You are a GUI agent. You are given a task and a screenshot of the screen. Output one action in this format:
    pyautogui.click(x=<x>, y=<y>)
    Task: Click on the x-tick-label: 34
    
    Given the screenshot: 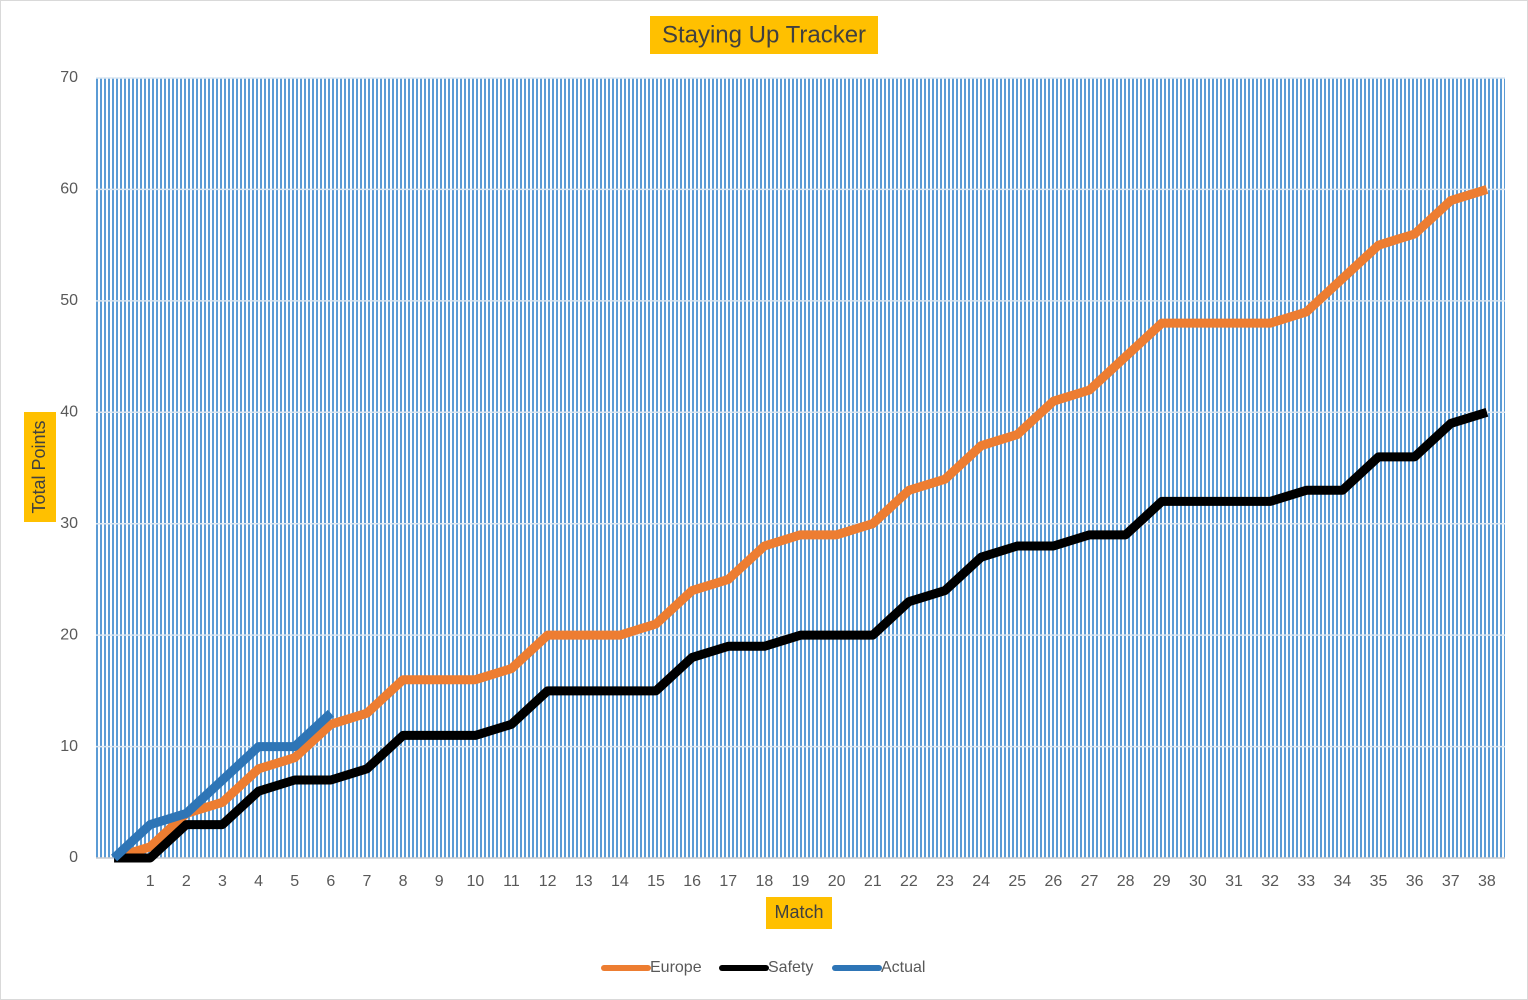 What is the action you would take?
    pyautogui.click(x=1343, y=881)
    